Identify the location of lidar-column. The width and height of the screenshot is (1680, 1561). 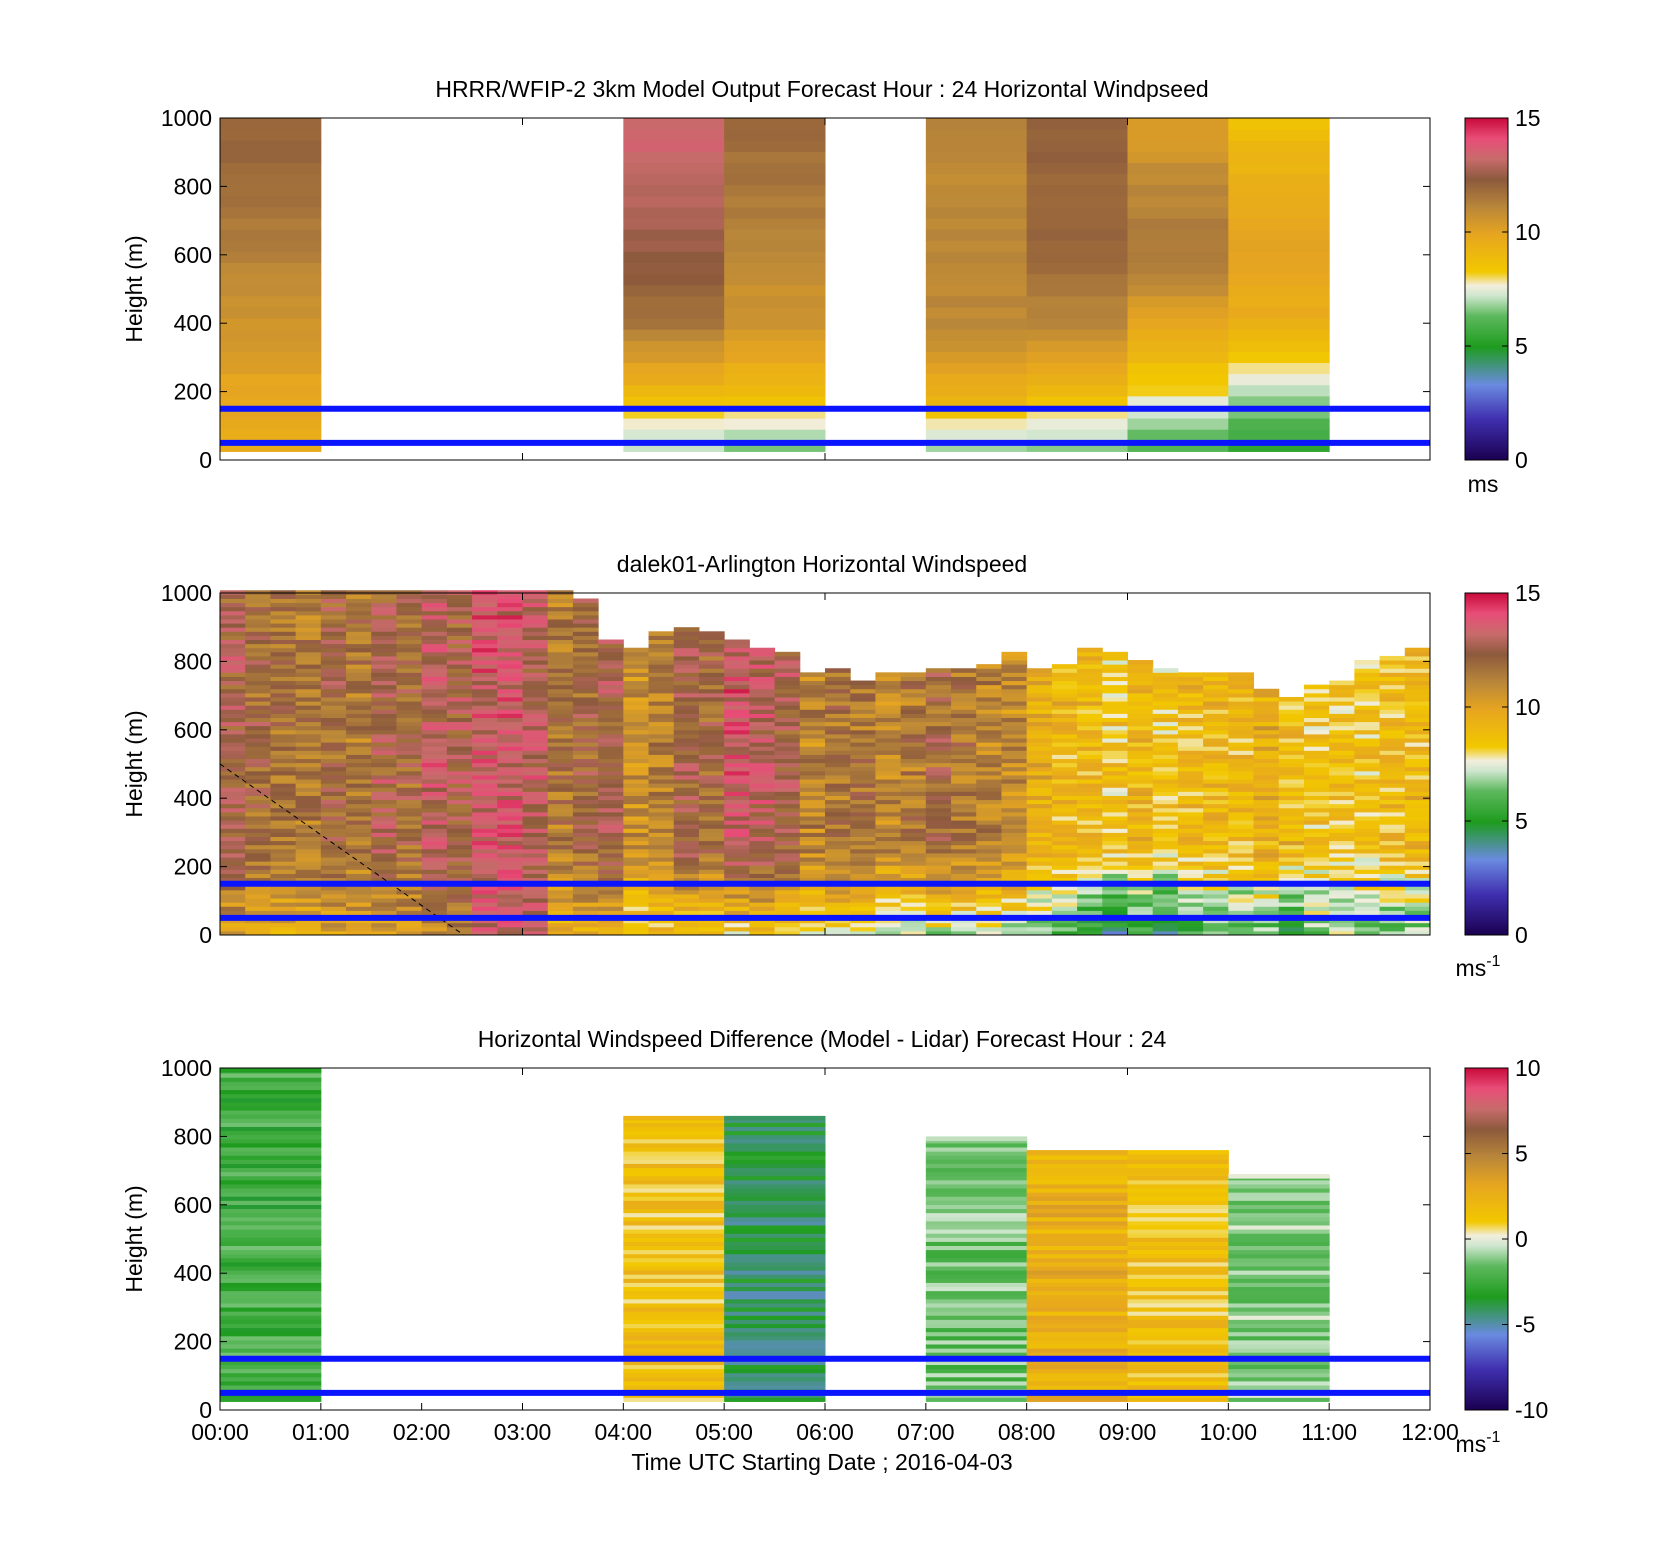
(762, 791).